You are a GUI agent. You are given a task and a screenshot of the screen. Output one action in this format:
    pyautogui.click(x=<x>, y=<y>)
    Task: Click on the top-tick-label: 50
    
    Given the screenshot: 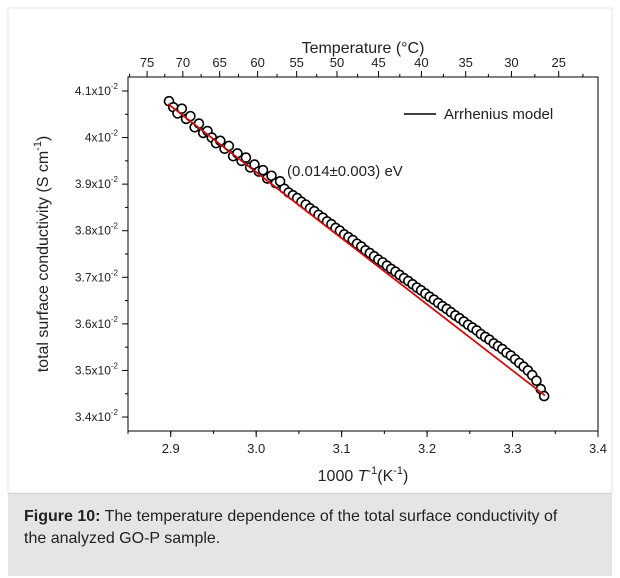 What is the action you would take?
    pyautogui.click(x=337, y=62)
    